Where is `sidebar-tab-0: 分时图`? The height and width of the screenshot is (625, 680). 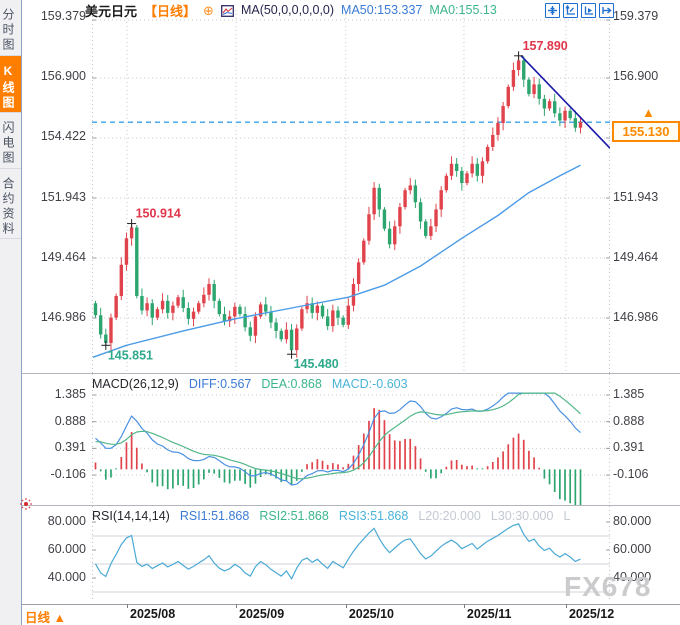 sidebar-tab-0: 分时图 is located at coordinates (10, 28).